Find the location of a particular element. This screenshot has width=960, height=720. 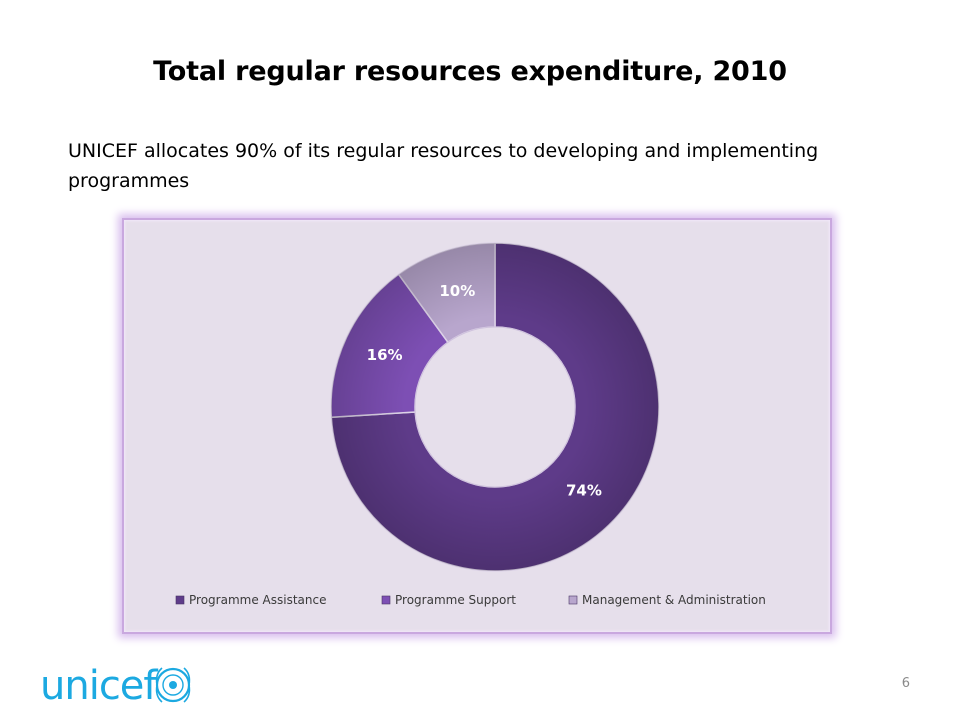

slice-label-programme-assistance: 74% is located at coordinates (584, 491).